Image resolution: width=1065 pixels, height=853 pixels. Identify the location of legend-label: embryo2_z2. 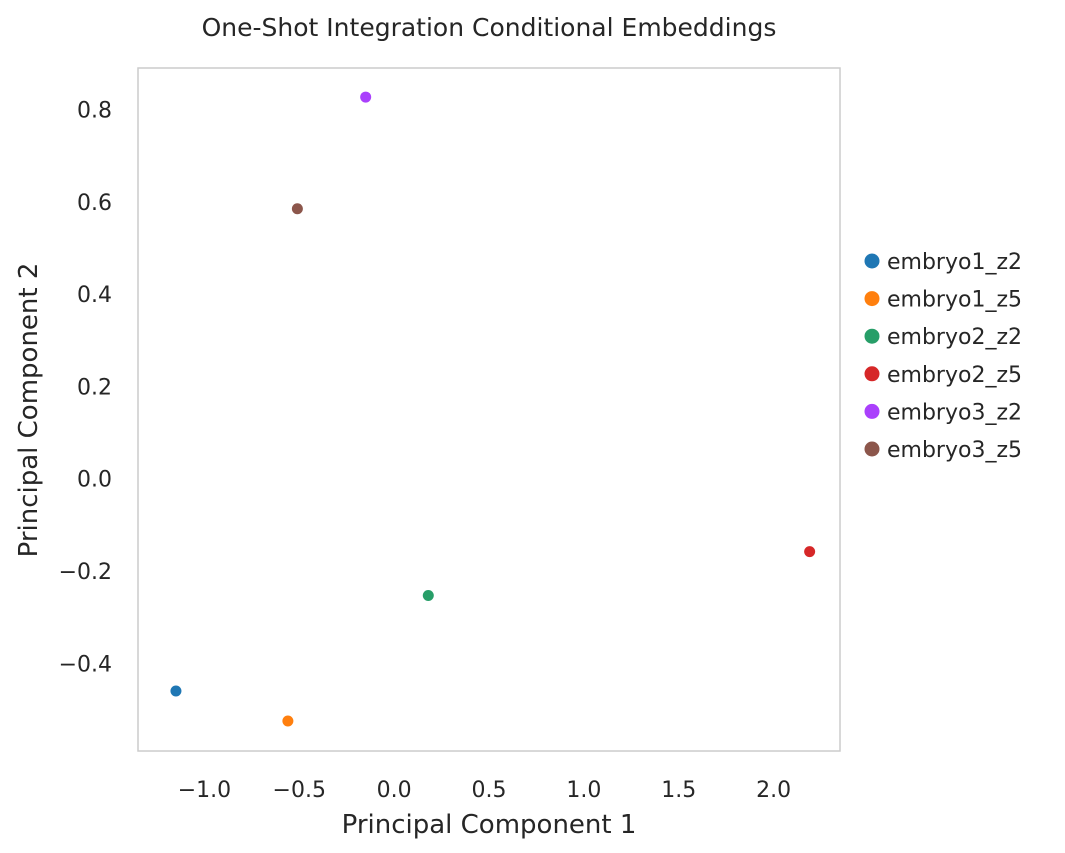
(954, 337).